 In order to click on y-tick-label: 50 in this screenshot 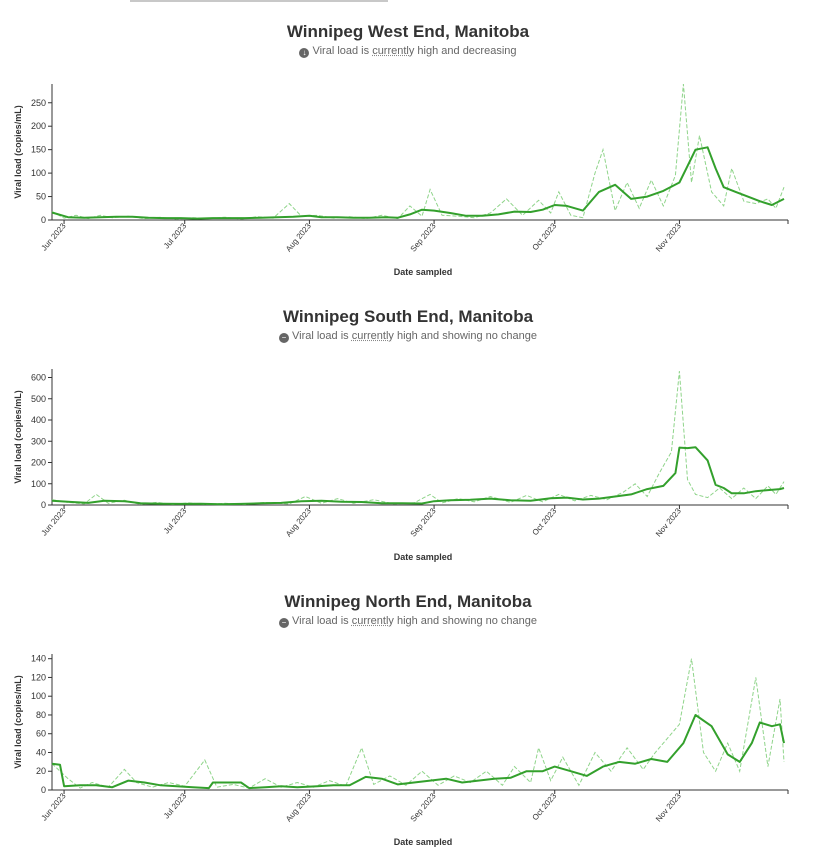, I will do `click(41, 197)`.